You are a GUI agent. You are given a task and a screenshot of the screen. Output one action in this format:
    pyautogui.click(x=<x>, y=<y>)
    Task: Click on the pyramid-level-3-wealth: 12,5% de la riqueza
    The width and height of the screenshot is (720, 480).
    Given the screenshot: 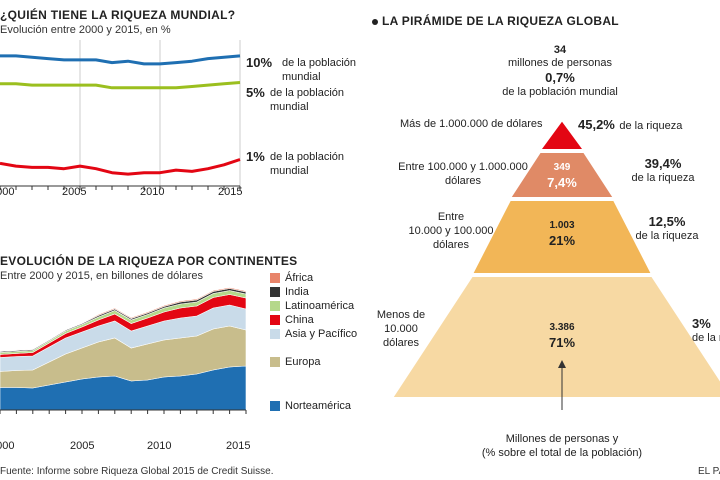 What is the action you would take?
    pyautogui.click(x=667, y=228)
    